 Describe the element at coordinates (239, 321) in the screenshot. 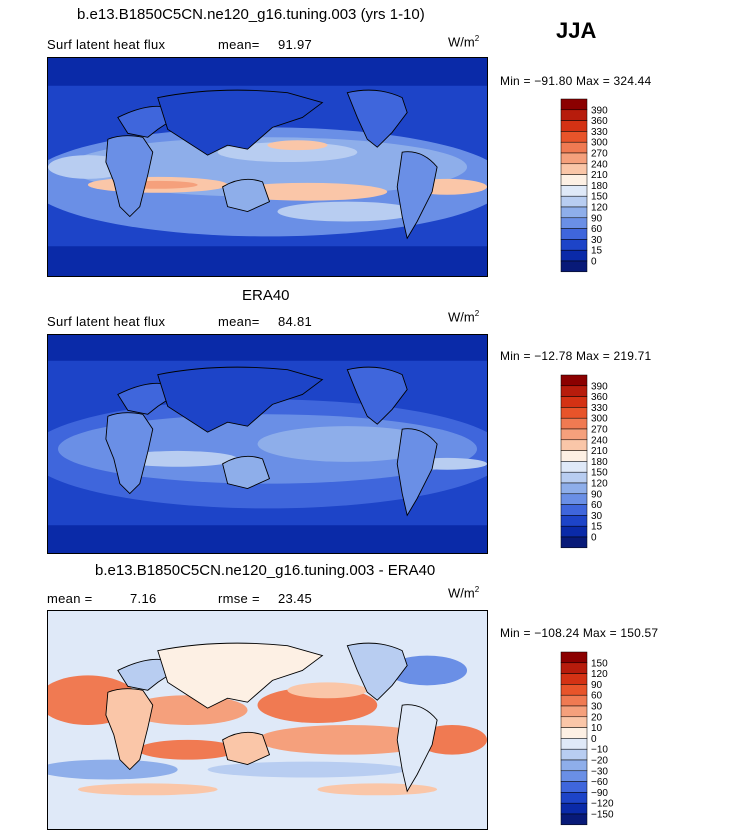

I see `panel2-mean-label: mean=` at that location.